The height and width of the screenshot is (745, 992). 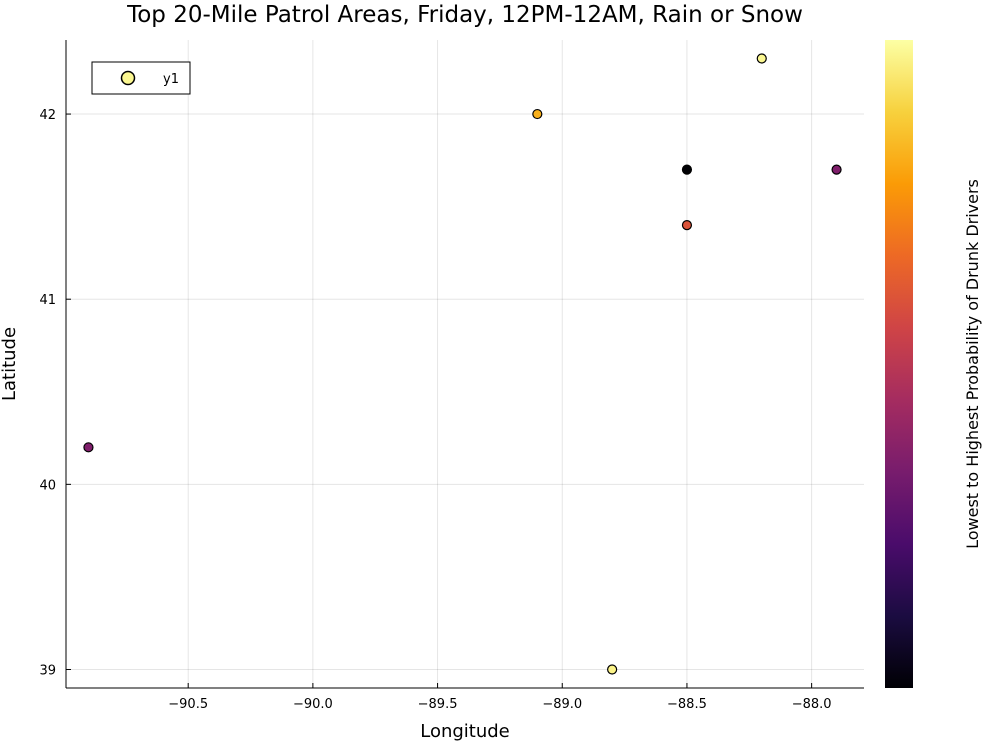 What do you see at coordinates (47, 300) in the screenshot?
I see `y-tick-label: 41` at bounding box center [47, 300].